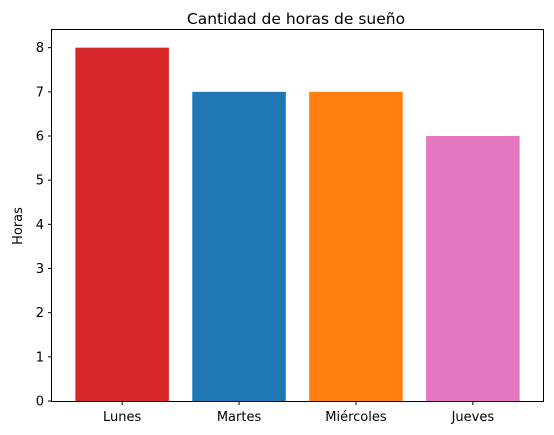 Image resolution: width=554 pixels, height=435 pixels. Describe the element at coordinates (356, 246) in the screenshot. I see `bar-miércoles` at that location.